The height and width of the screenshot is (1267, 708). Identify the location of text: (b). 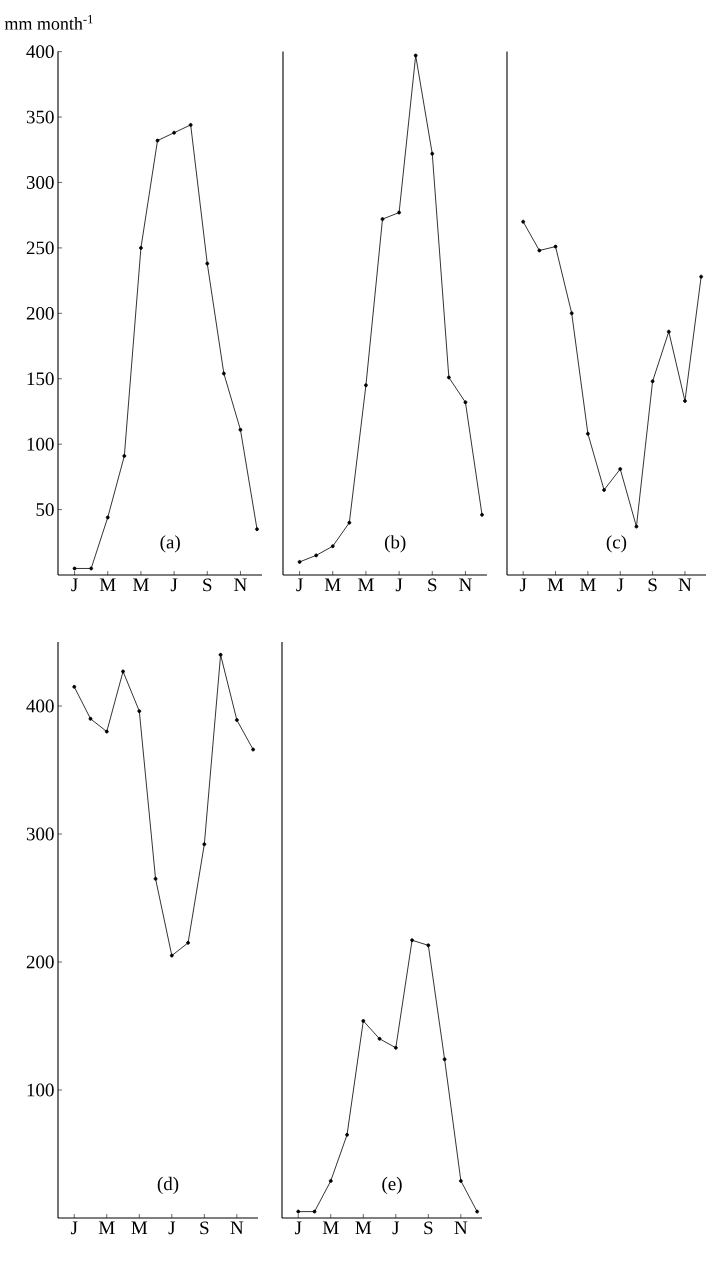
(395, 544).